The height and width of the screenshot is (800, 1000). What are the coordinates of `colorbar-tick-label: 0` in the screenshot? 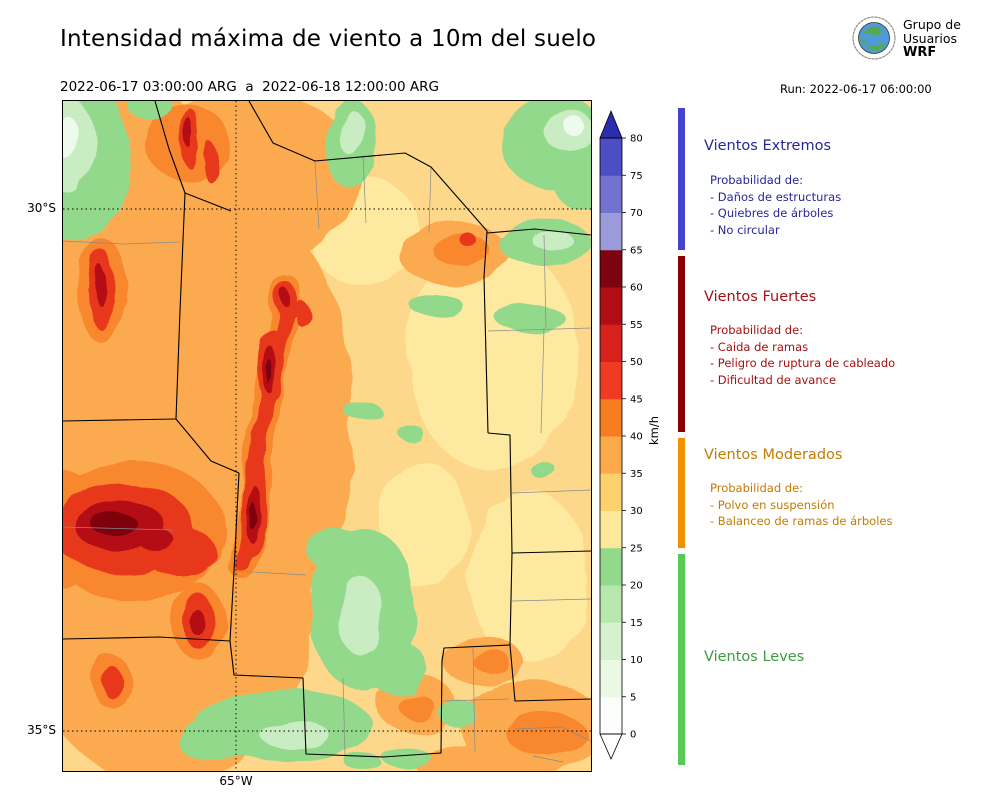 It's located at (633, 735).